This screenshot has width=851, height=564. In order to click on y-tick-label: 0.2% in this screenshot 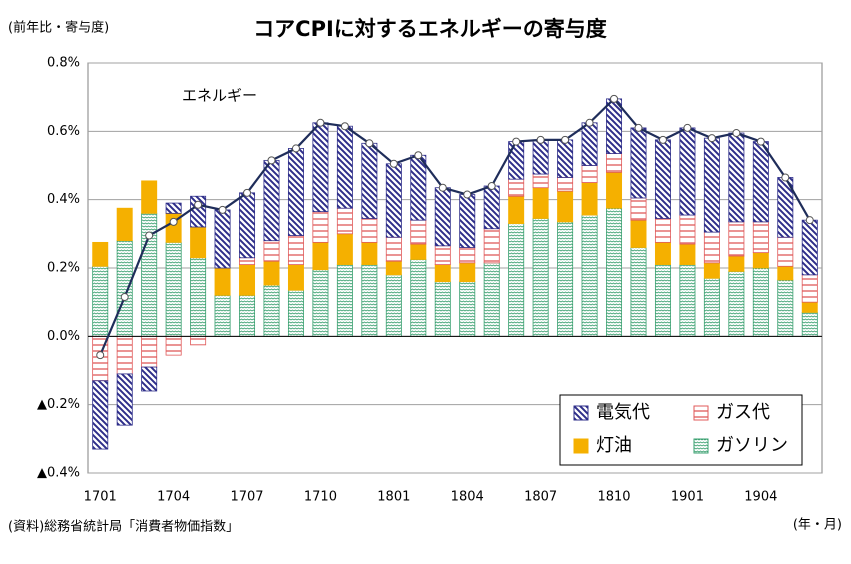, I will do `click(63, 268)`.